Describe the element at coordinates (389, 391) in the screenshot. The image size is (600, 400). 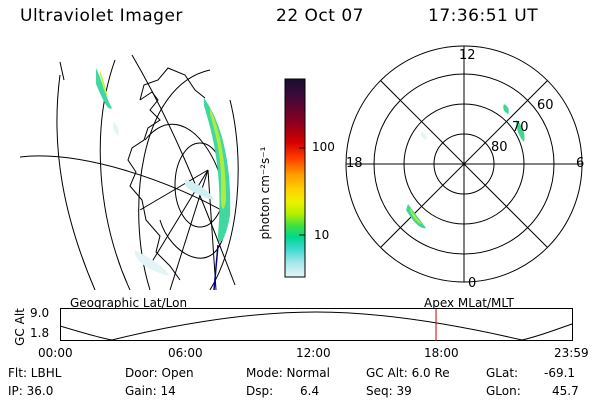
I see `seq-info: Seq: 39` at that location.